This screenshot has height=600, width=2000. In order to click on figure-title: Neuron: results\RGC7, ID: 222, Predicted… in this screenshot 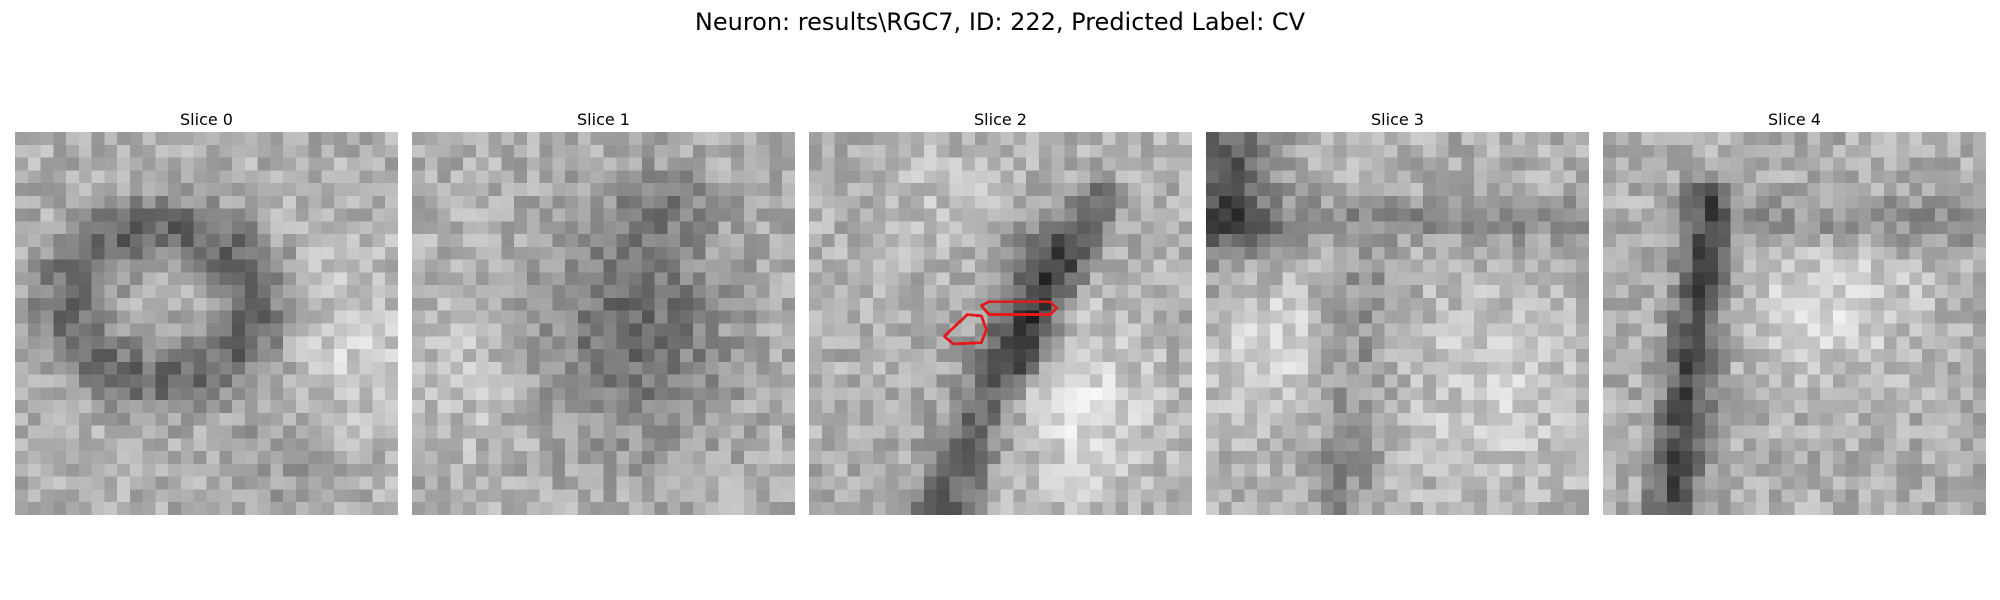, I will do `click(1000, 22)`.